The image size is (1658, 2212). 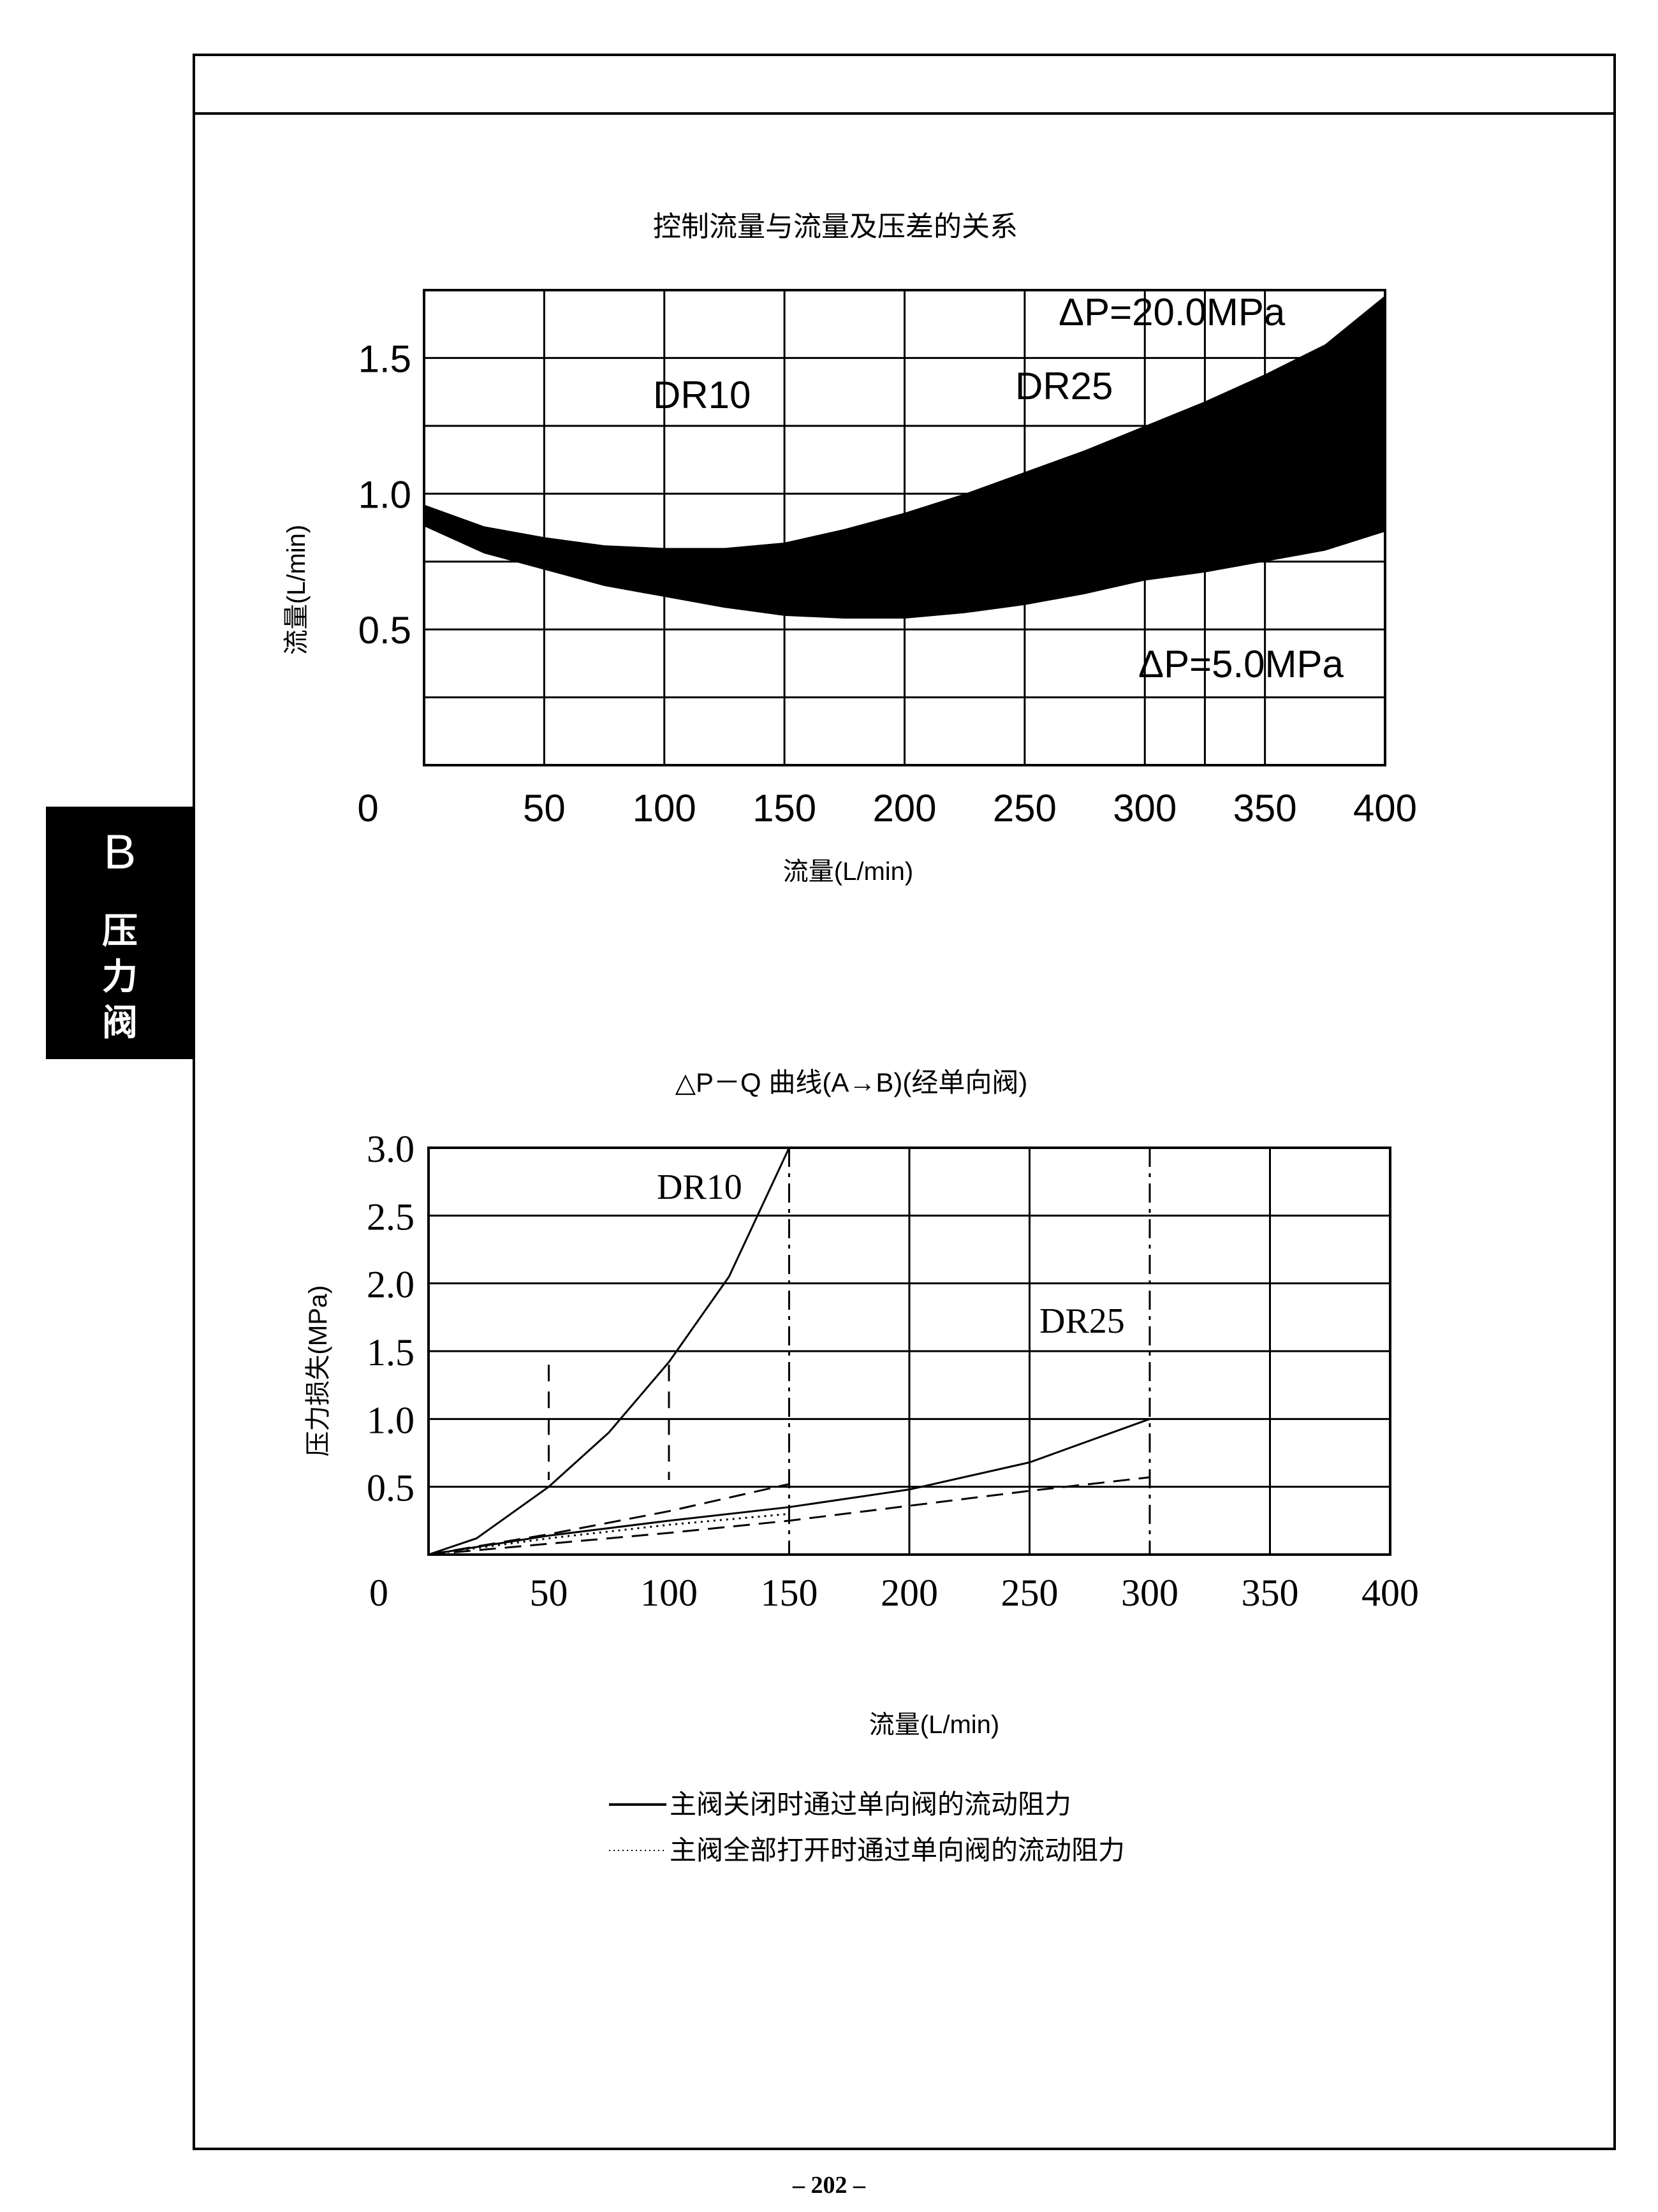 I want to click on section-tab: B 压力阀, so click(x=120, y=933).